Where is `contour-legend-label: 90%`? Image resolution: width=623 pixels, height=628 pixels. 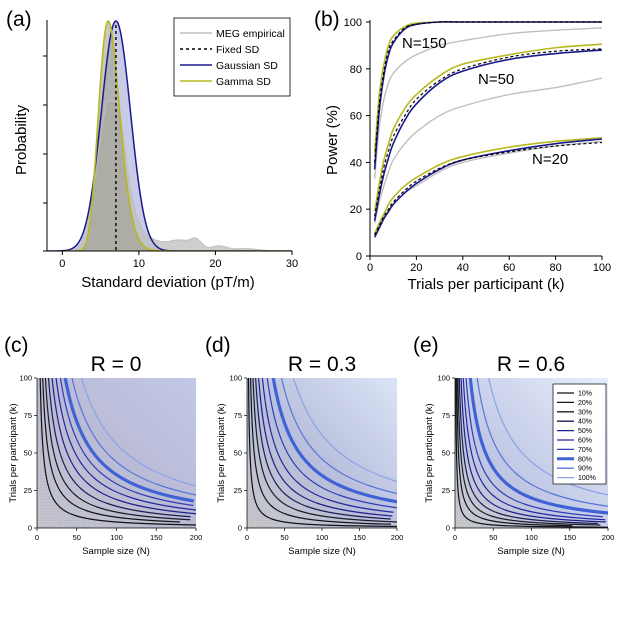
contour-legend-label: 90% is located at coordinates (585, 469).